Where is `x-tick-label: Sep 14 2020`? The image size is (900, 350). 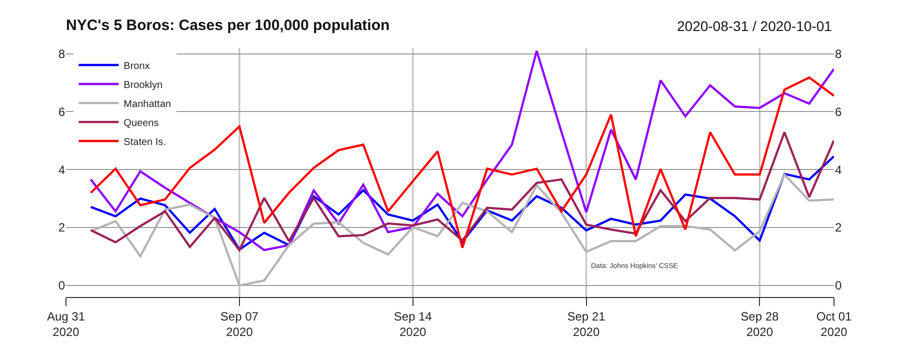
x-tick-label: Sep 14 2020 is located at coordinates (413, 324).